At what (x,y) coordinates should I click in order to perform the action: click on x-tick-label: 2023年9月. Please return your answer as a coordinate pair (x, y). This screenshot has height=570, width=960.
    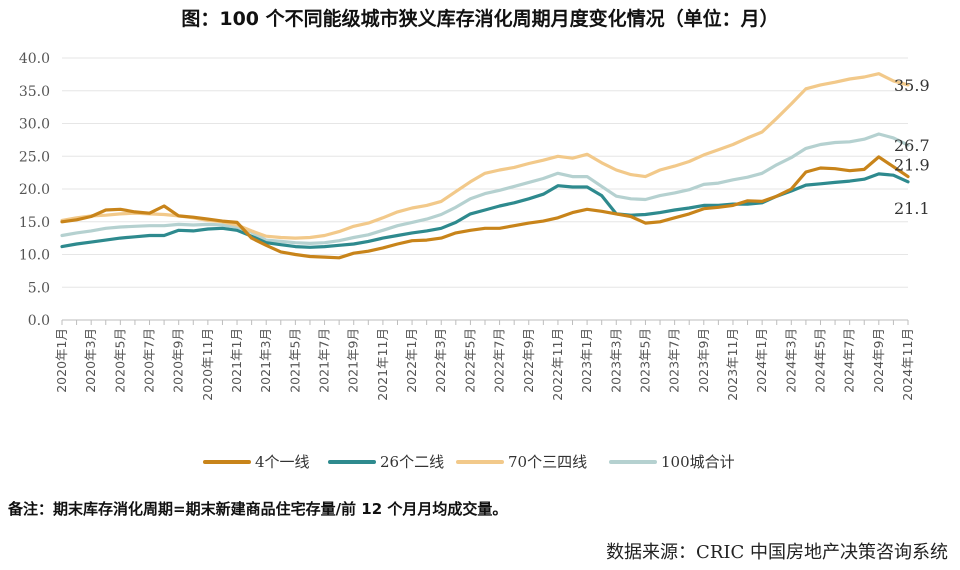
    Looking at the image, I should click on (703, 360).